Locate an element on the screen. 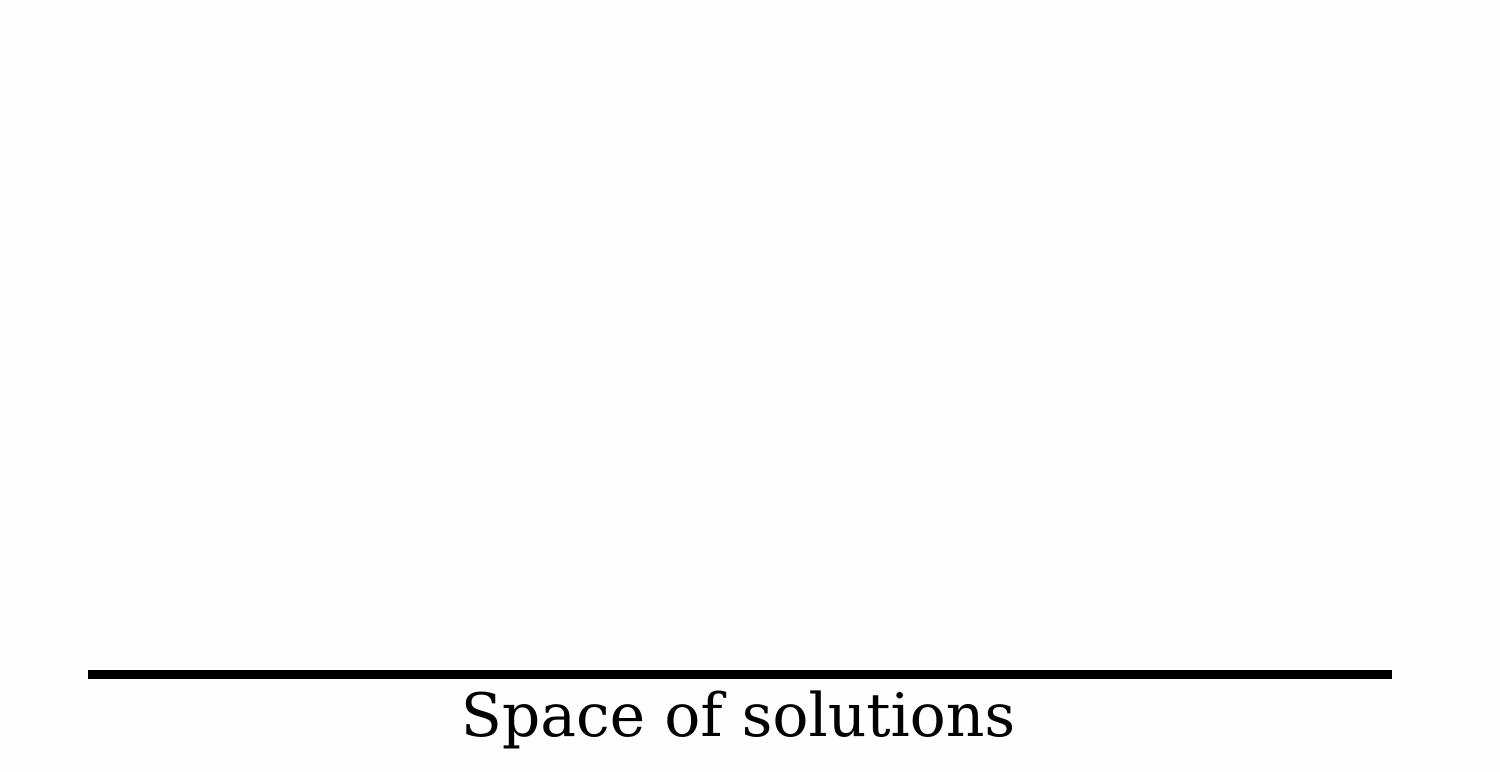 This screenshot has width=1500, height=772. axis-caption: Space of solutions is located at coordinates (738, 716).